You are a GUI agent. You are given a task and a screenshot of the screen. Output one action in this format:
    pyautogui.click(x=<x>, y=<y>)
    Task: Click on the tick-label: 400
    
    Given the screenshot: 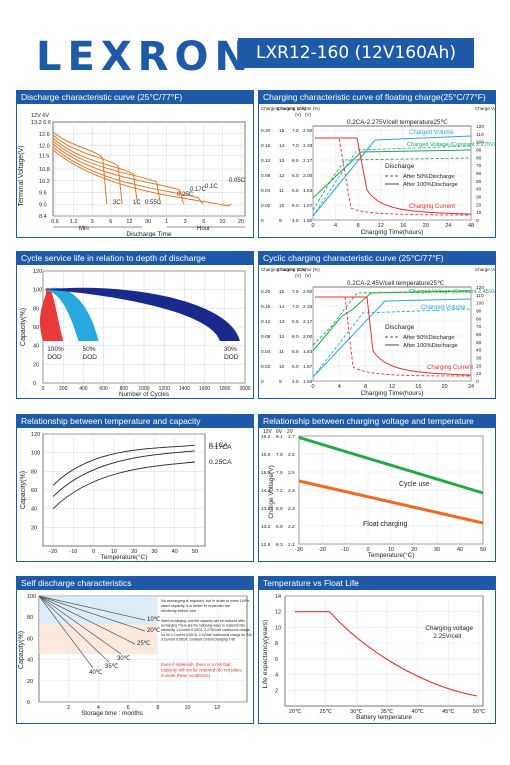 What is the action you would take?
    pyautogui.click(x=83, y=389)
    